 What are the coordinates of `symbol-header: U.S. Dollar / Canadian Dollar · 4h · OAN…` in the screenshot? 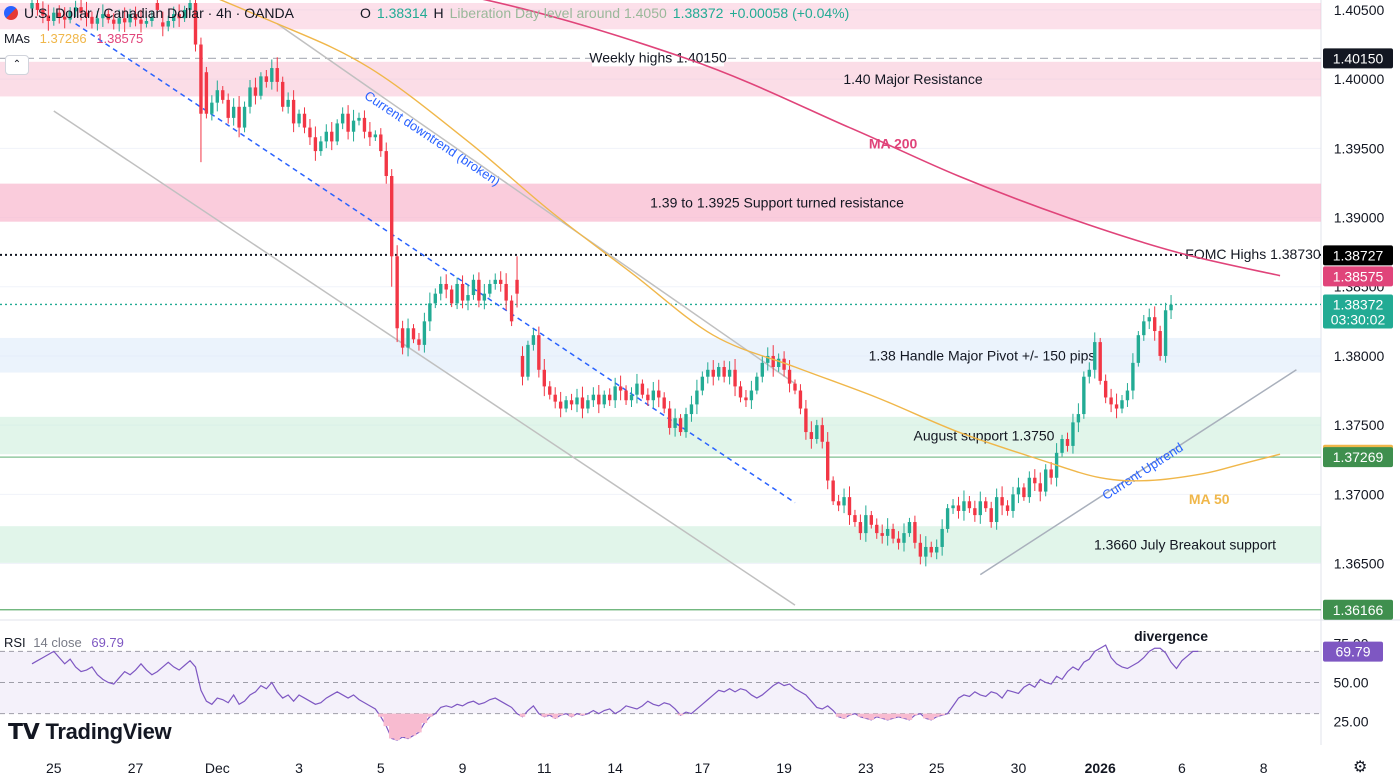 It's located at (426, 13).